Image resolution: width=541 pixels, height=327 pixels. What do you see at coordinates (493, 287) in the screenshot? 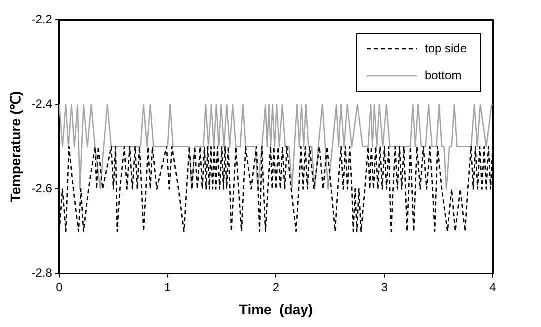
I see `x-tick-label: 4` at bounding box center [493, 287].